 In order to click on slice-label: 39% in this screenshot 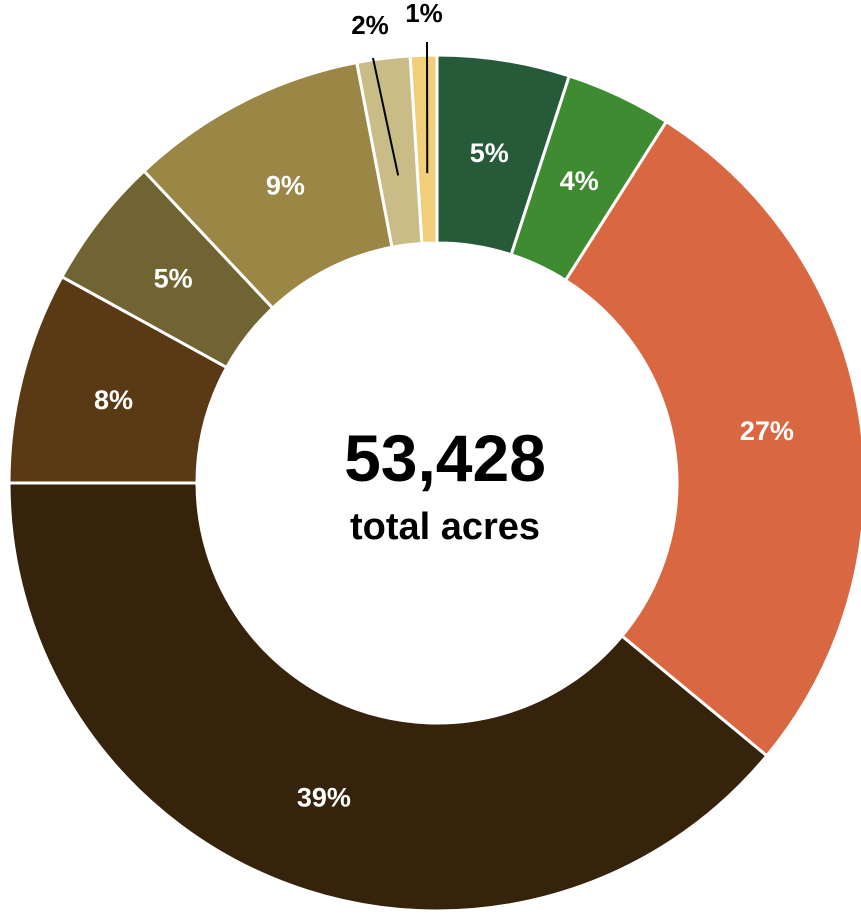, I will do `click(324, 797)`.